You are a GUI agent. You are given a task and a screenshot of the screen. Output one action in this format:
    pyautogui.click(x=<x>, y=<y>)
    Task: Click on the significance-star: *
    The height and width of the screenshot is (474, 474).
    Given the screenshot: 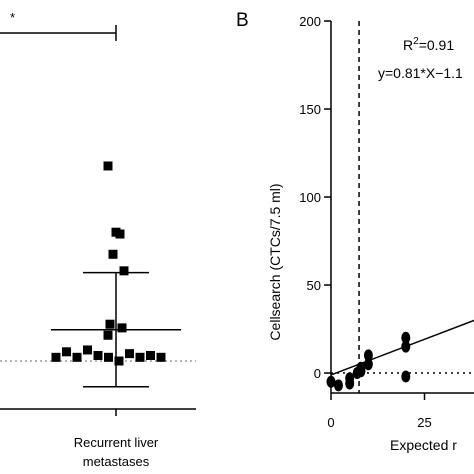 What is the action you would take?
    pyautogui.click(x=12, y=17)
    